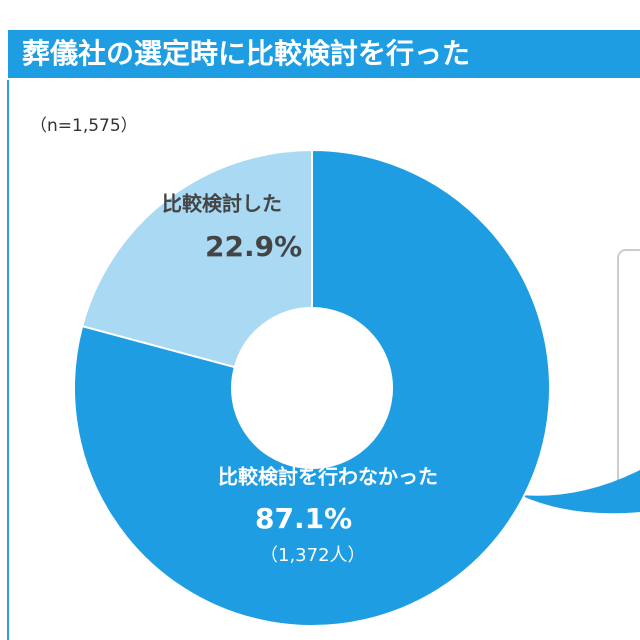 The height and width of the screenshot is (640, 640). Describe the element at coordinates (84, 126) in the screenshot. I see `sample-size: （n=1,575）` at that location.